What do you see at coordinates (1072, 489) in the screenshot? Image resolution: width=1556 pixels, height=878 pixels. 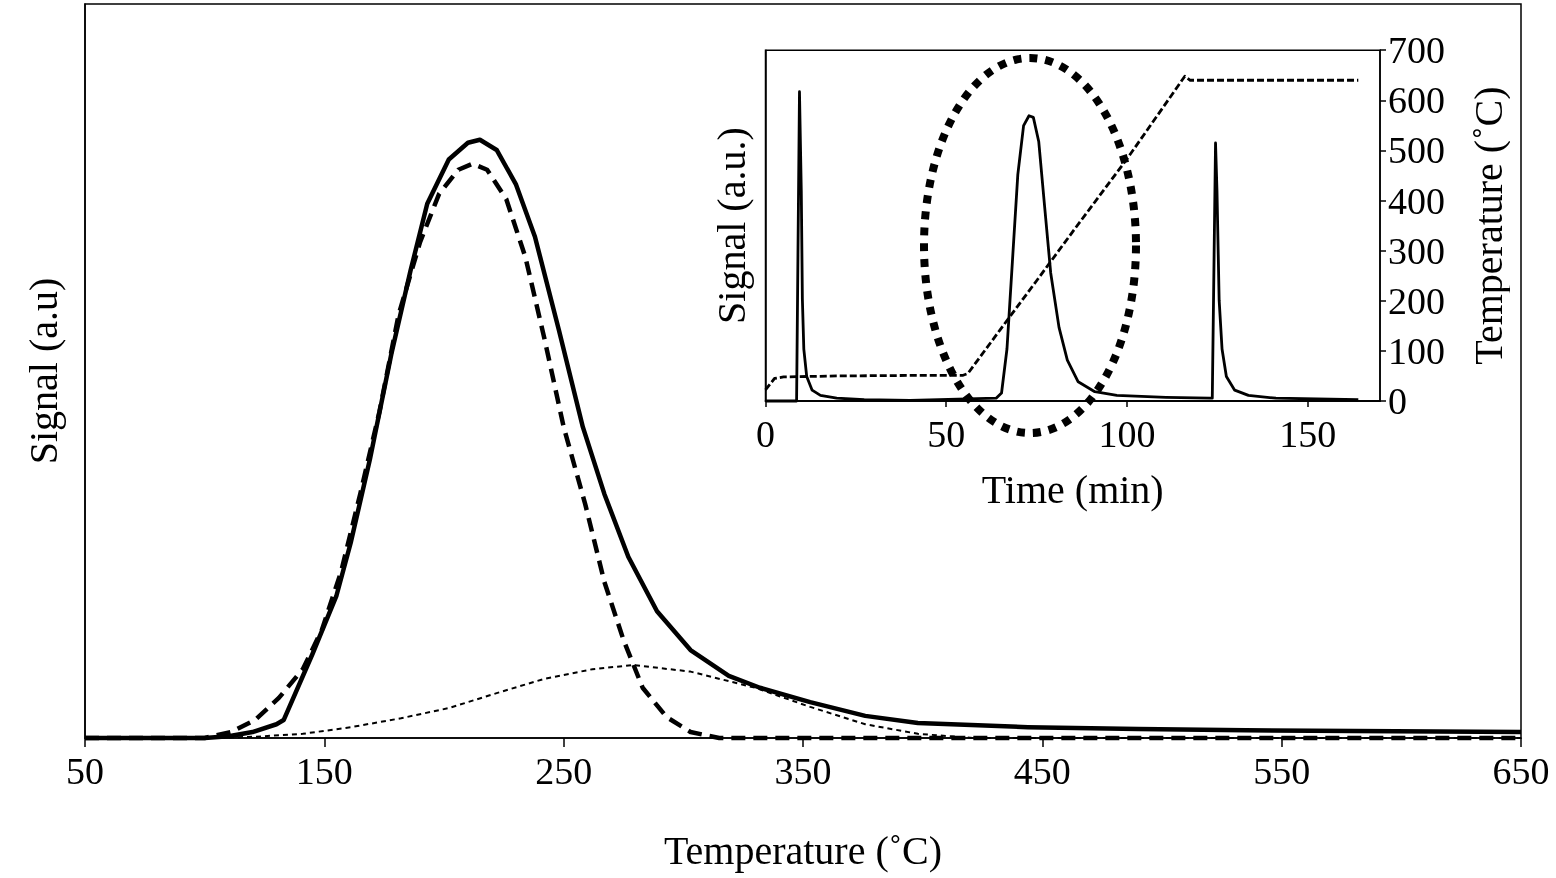 I see `x-axis-title: Time (min)` at bounding box center [1072, 489].